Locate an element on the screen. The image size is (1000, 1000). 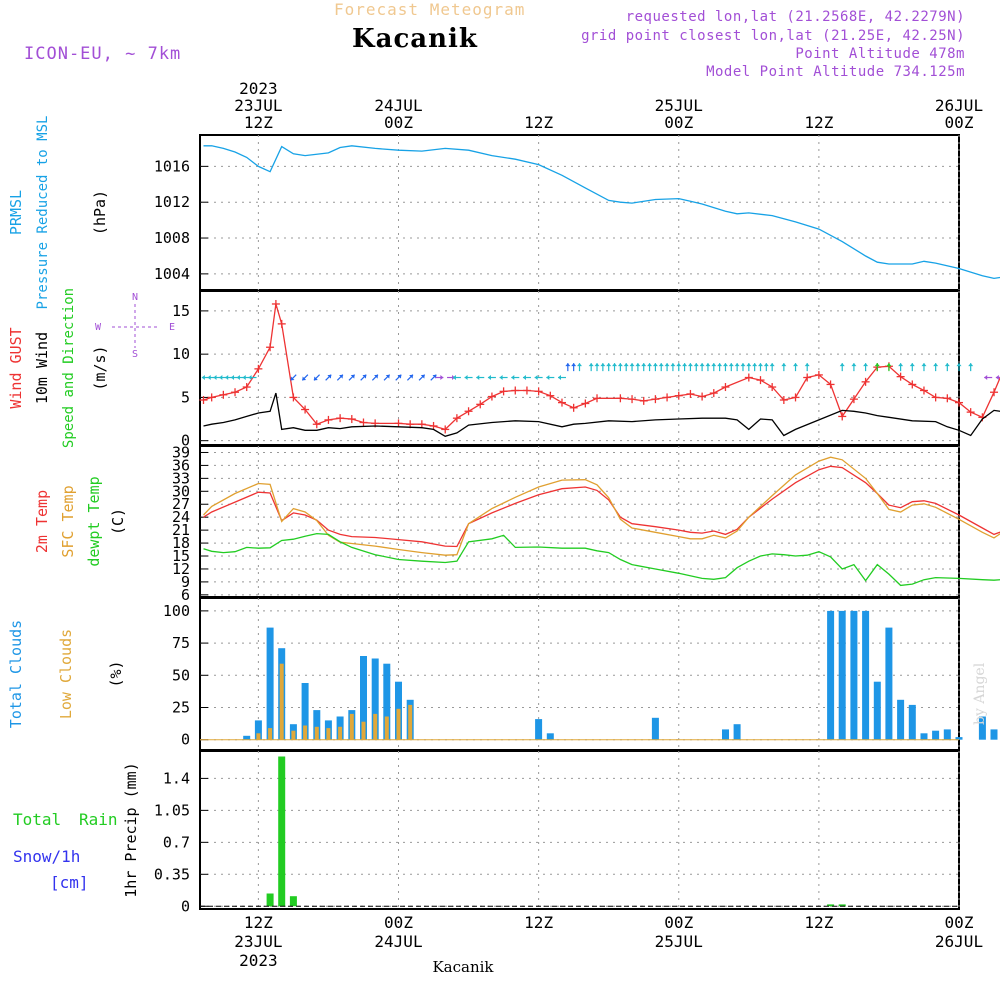
model-altitude: Model Point Altitude 734.125m is located at coordinates (835, 72).